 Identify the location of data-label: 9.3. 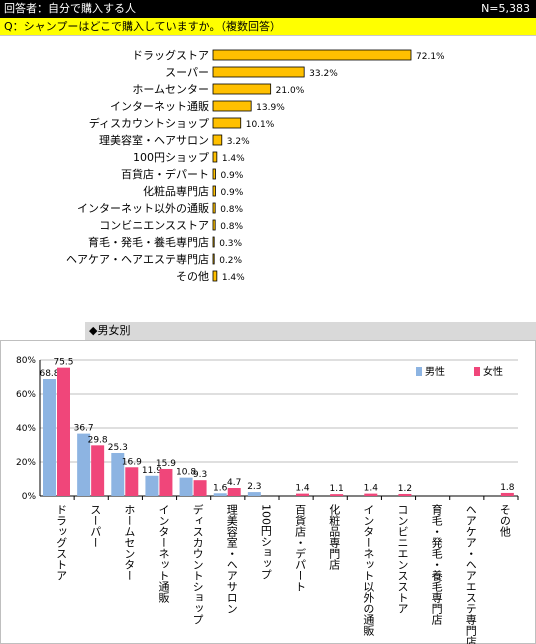
(200, 475).